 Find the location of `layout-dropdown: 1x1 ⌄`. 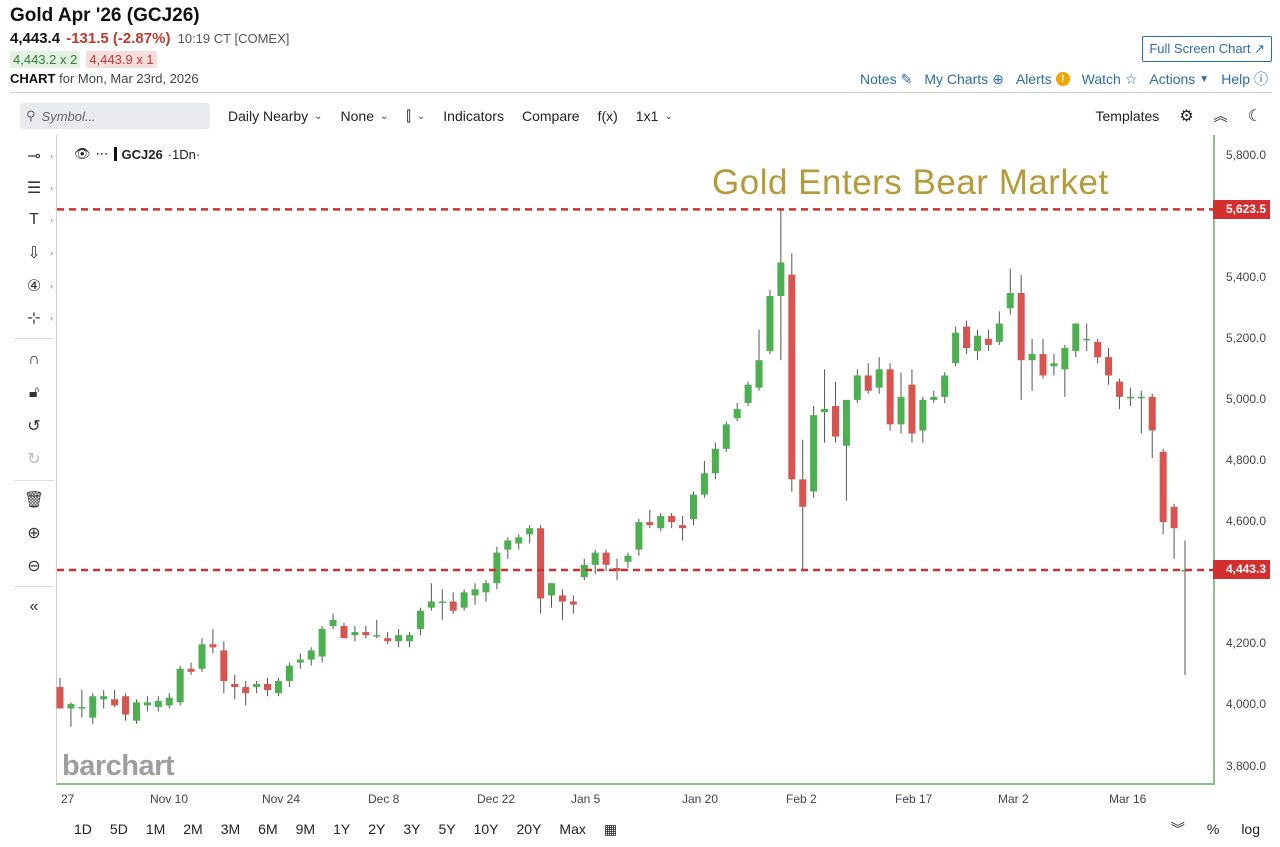

layout-dropdown: 1x1 ⌄ is located at coordinates (654, 116).